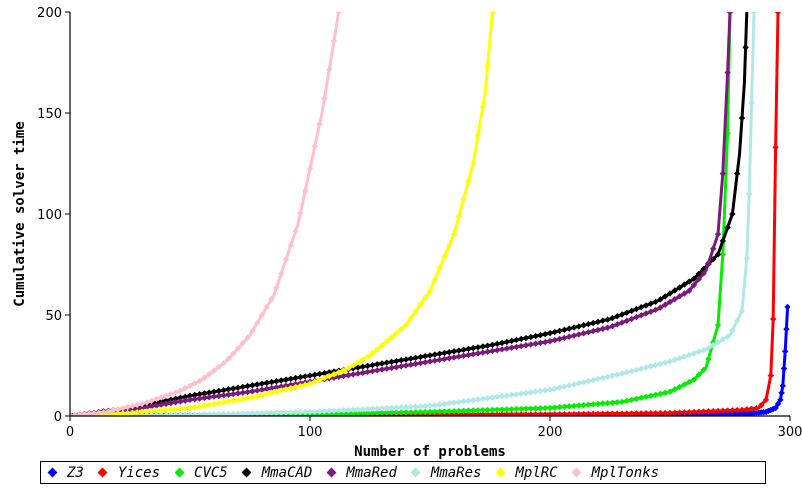  I want to click on legend-label: Yices, so click(139, 472).